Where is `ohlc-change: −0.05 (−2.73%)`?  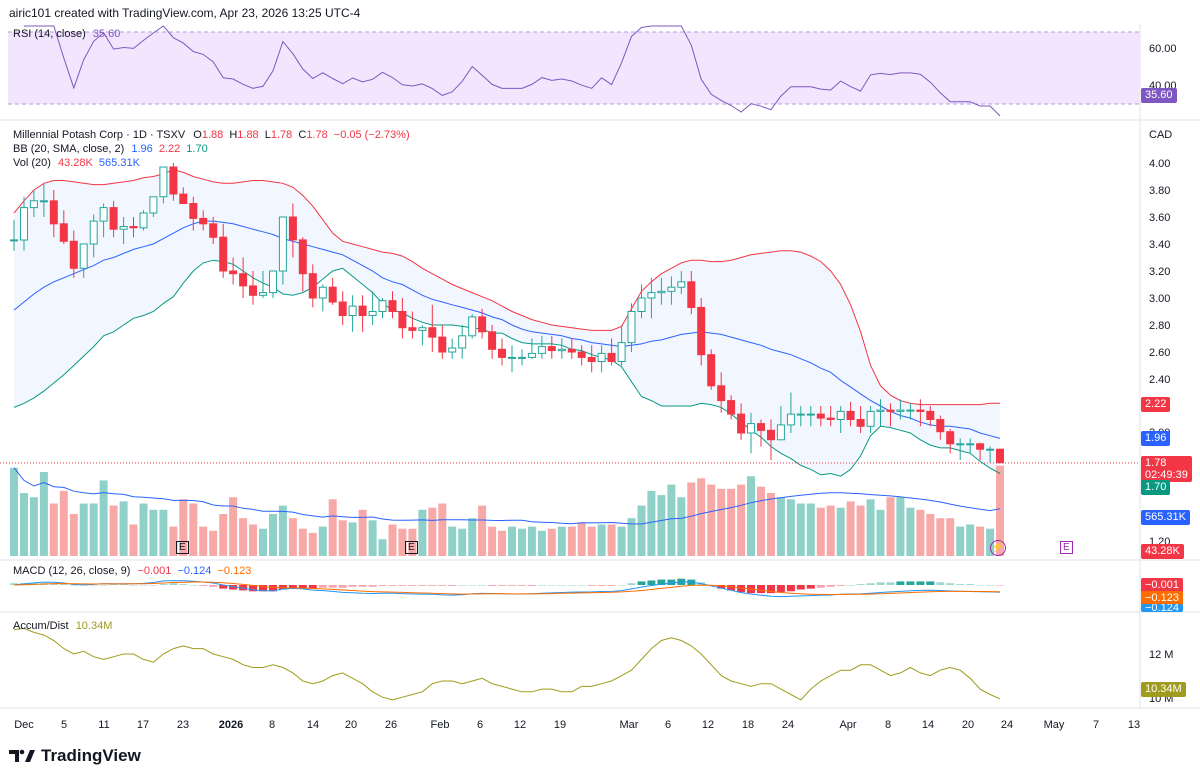 ohlc-change: −0.05 (−2.73%) is located at coordinates (371, 135).